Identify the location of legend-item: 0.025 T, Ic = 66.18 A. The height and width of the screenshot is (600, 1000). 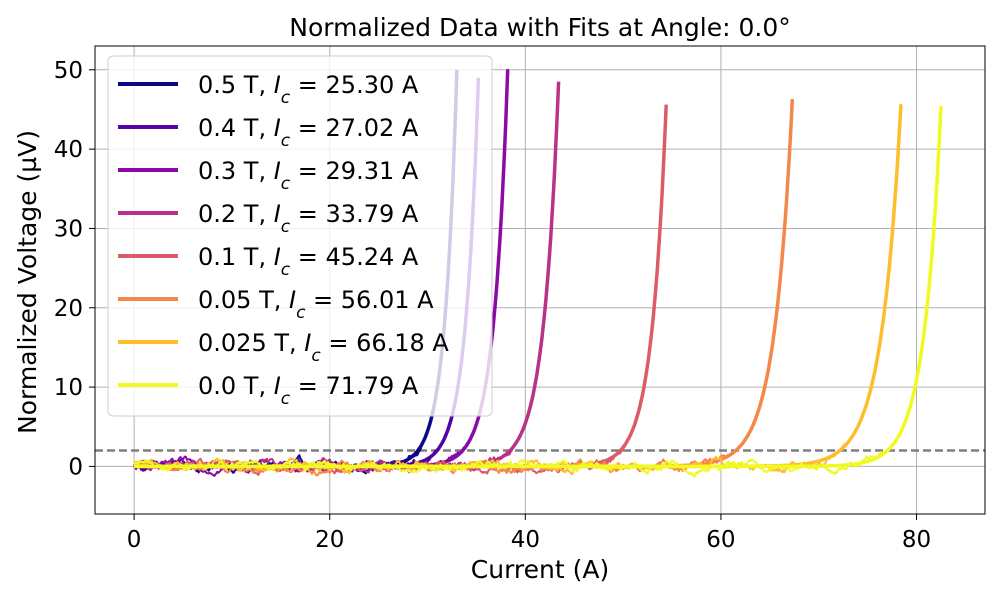
(283, 347).